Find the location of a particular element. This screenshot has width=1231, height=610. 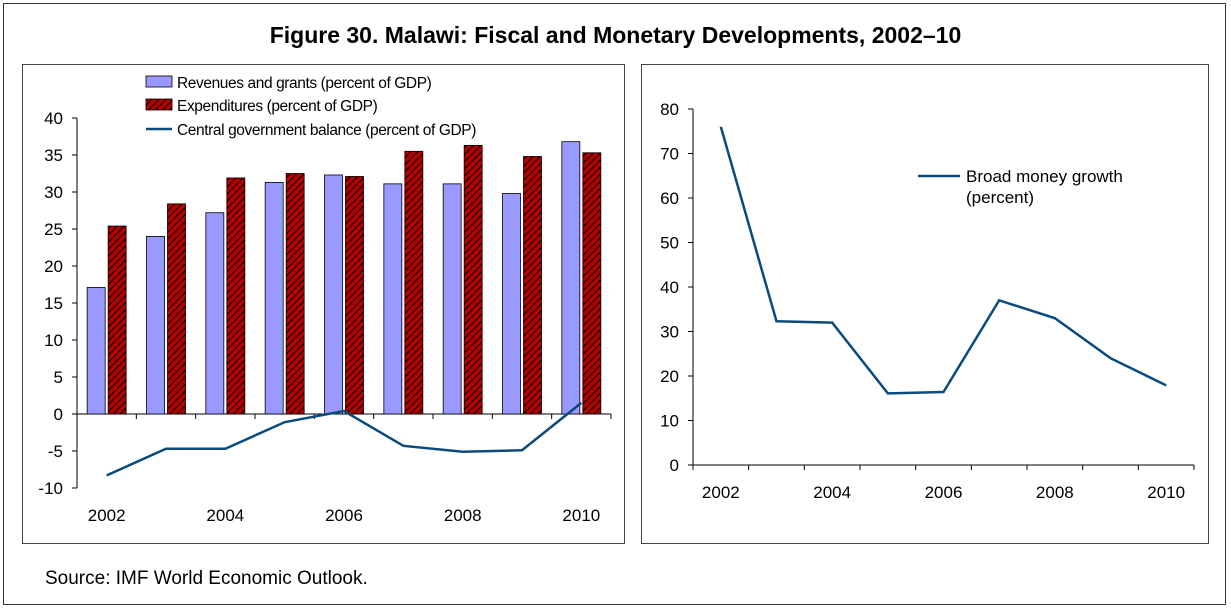

legend-label: (percent) is located at coordinates (1000, 197).